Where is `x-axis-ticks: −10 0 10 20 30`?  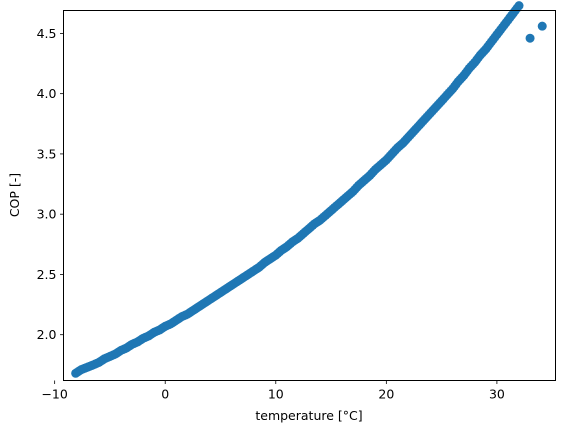
x-axis-ticks: −10 0 10 20 30 is located at coordinates (273, 391).